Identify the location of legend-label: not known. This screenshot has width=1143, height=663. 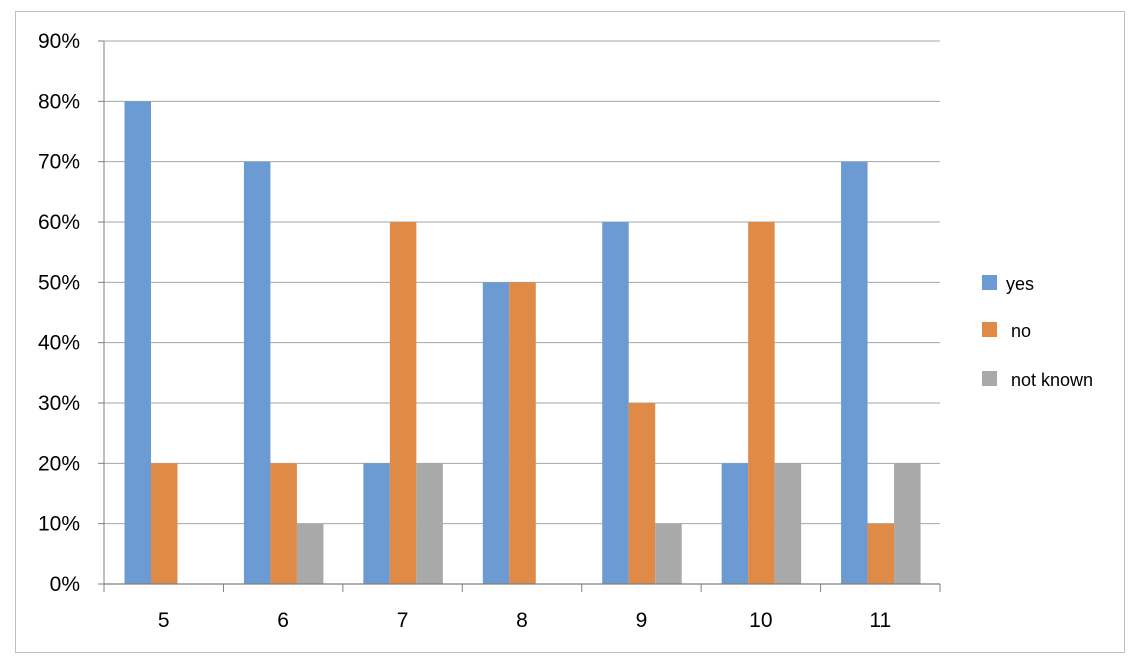
(1052, 380).